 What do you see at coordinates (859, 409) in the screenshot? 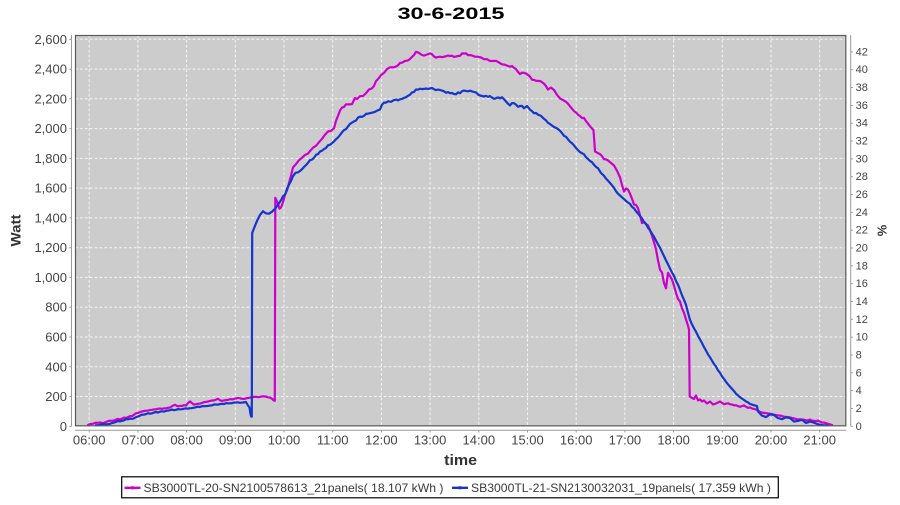
I see `svg-text: 2` at bounding box center [859, 409].